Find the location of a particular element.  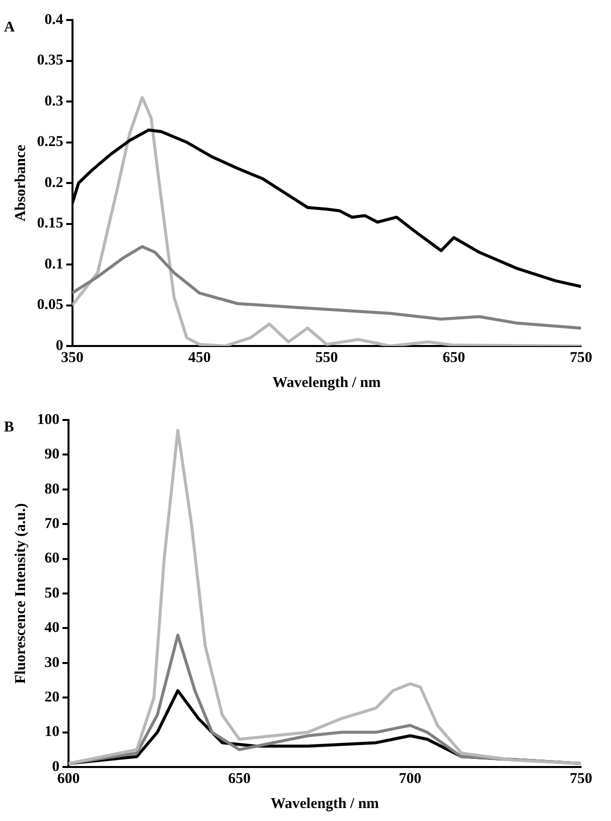

y-tick-label: 100 is located at coordinates (48, 420).